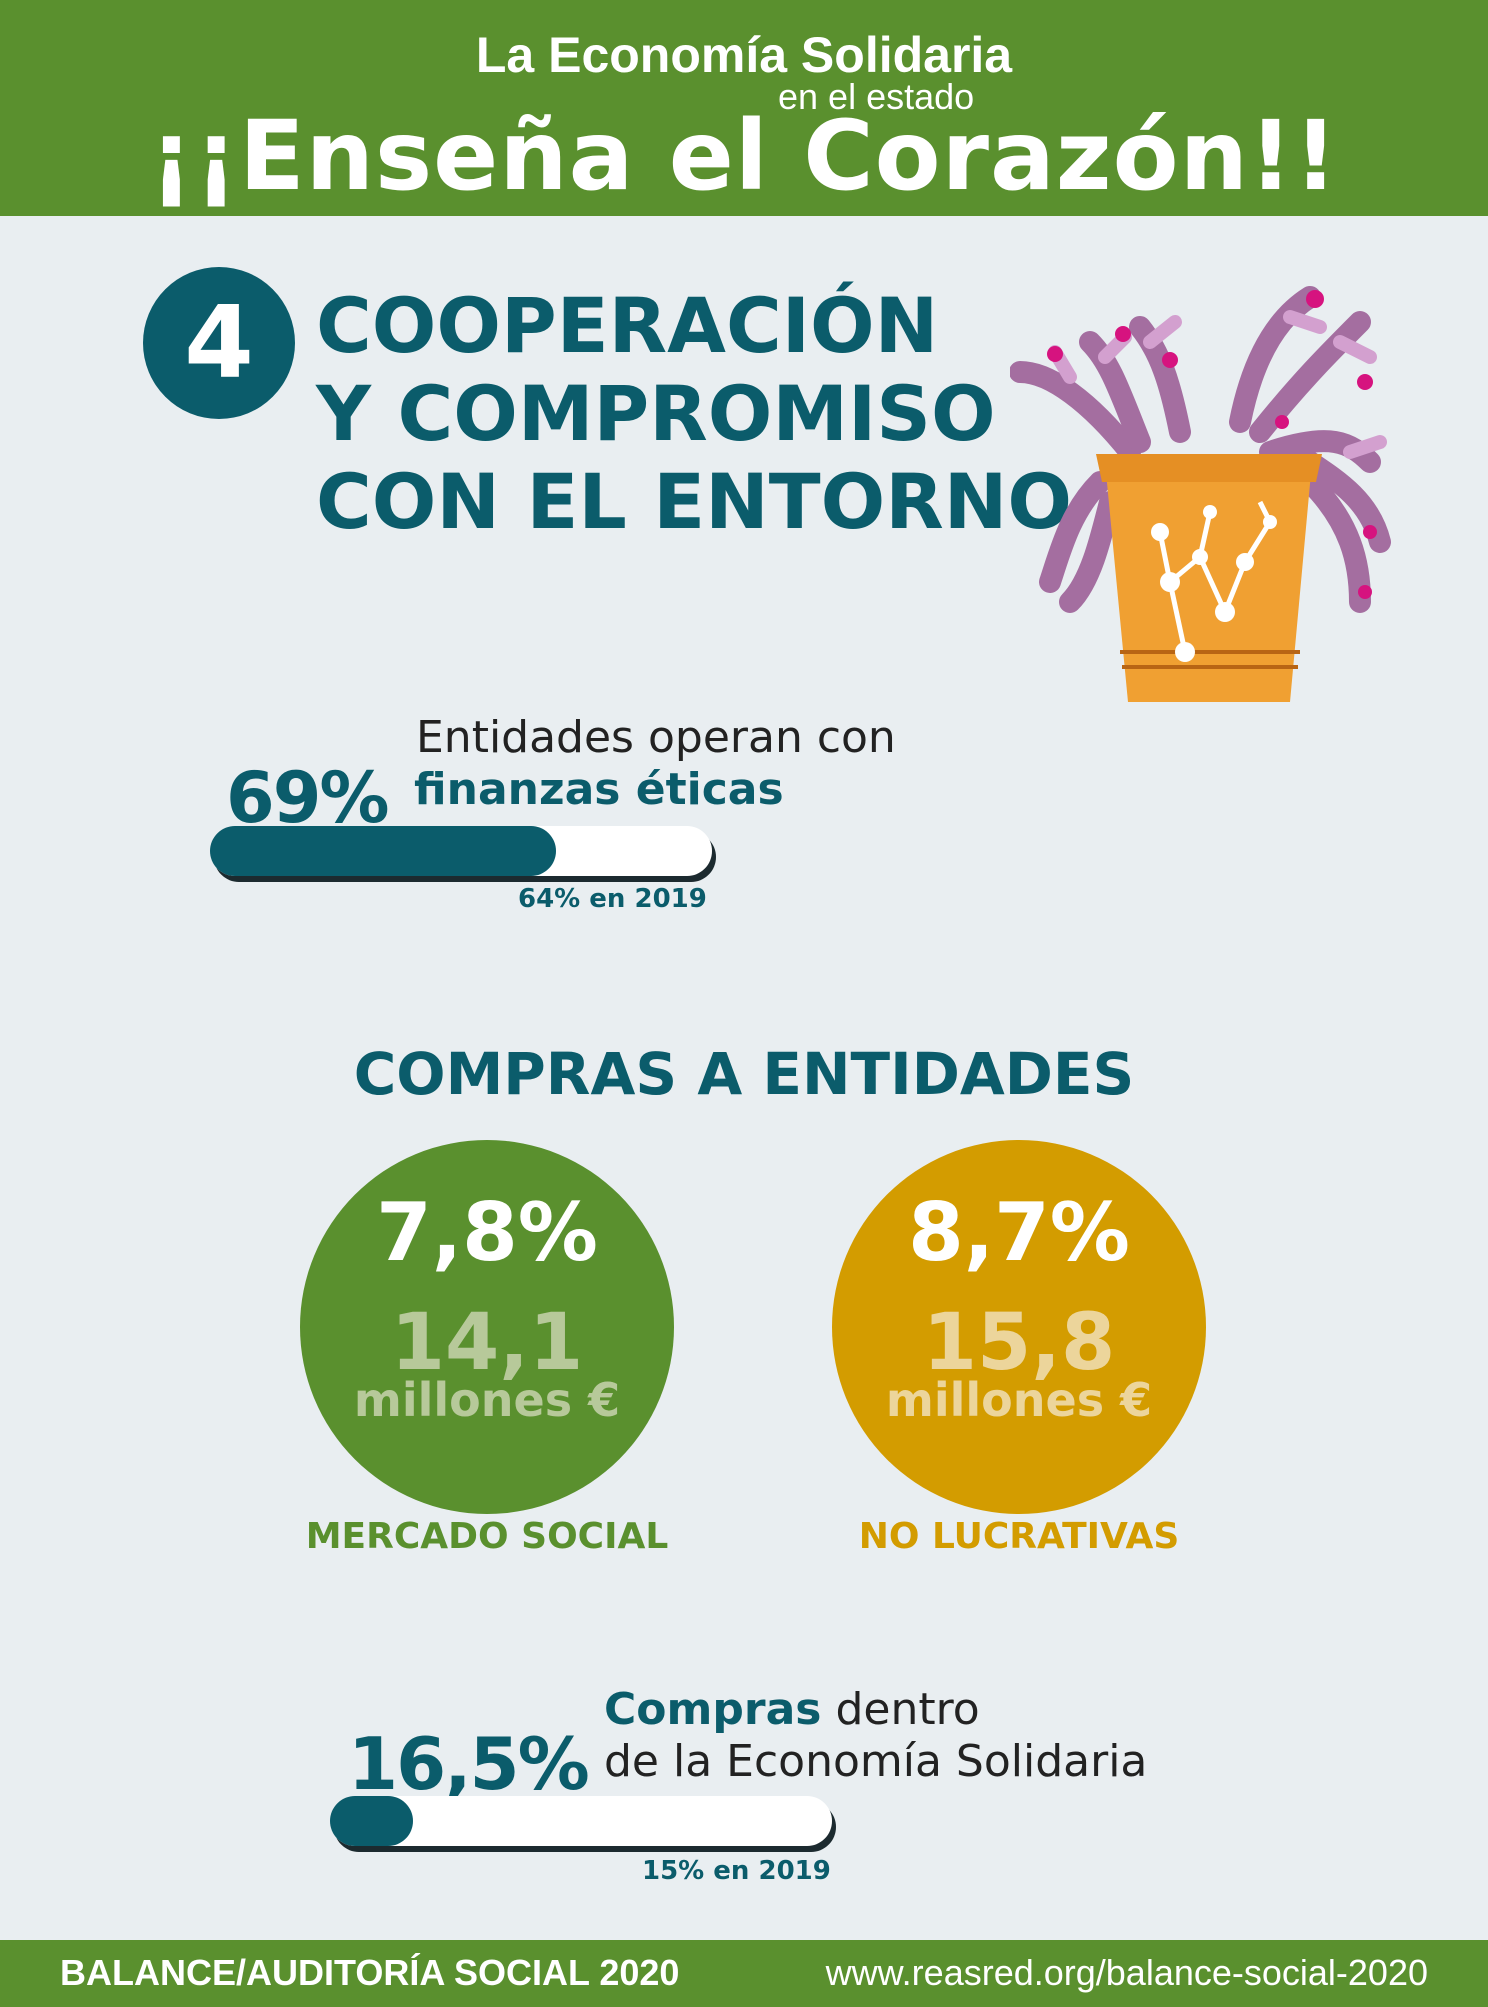 The height and width of the screenshot is (2007, 1488). I want to click on section-number-badge: 4, so click(219, 343).